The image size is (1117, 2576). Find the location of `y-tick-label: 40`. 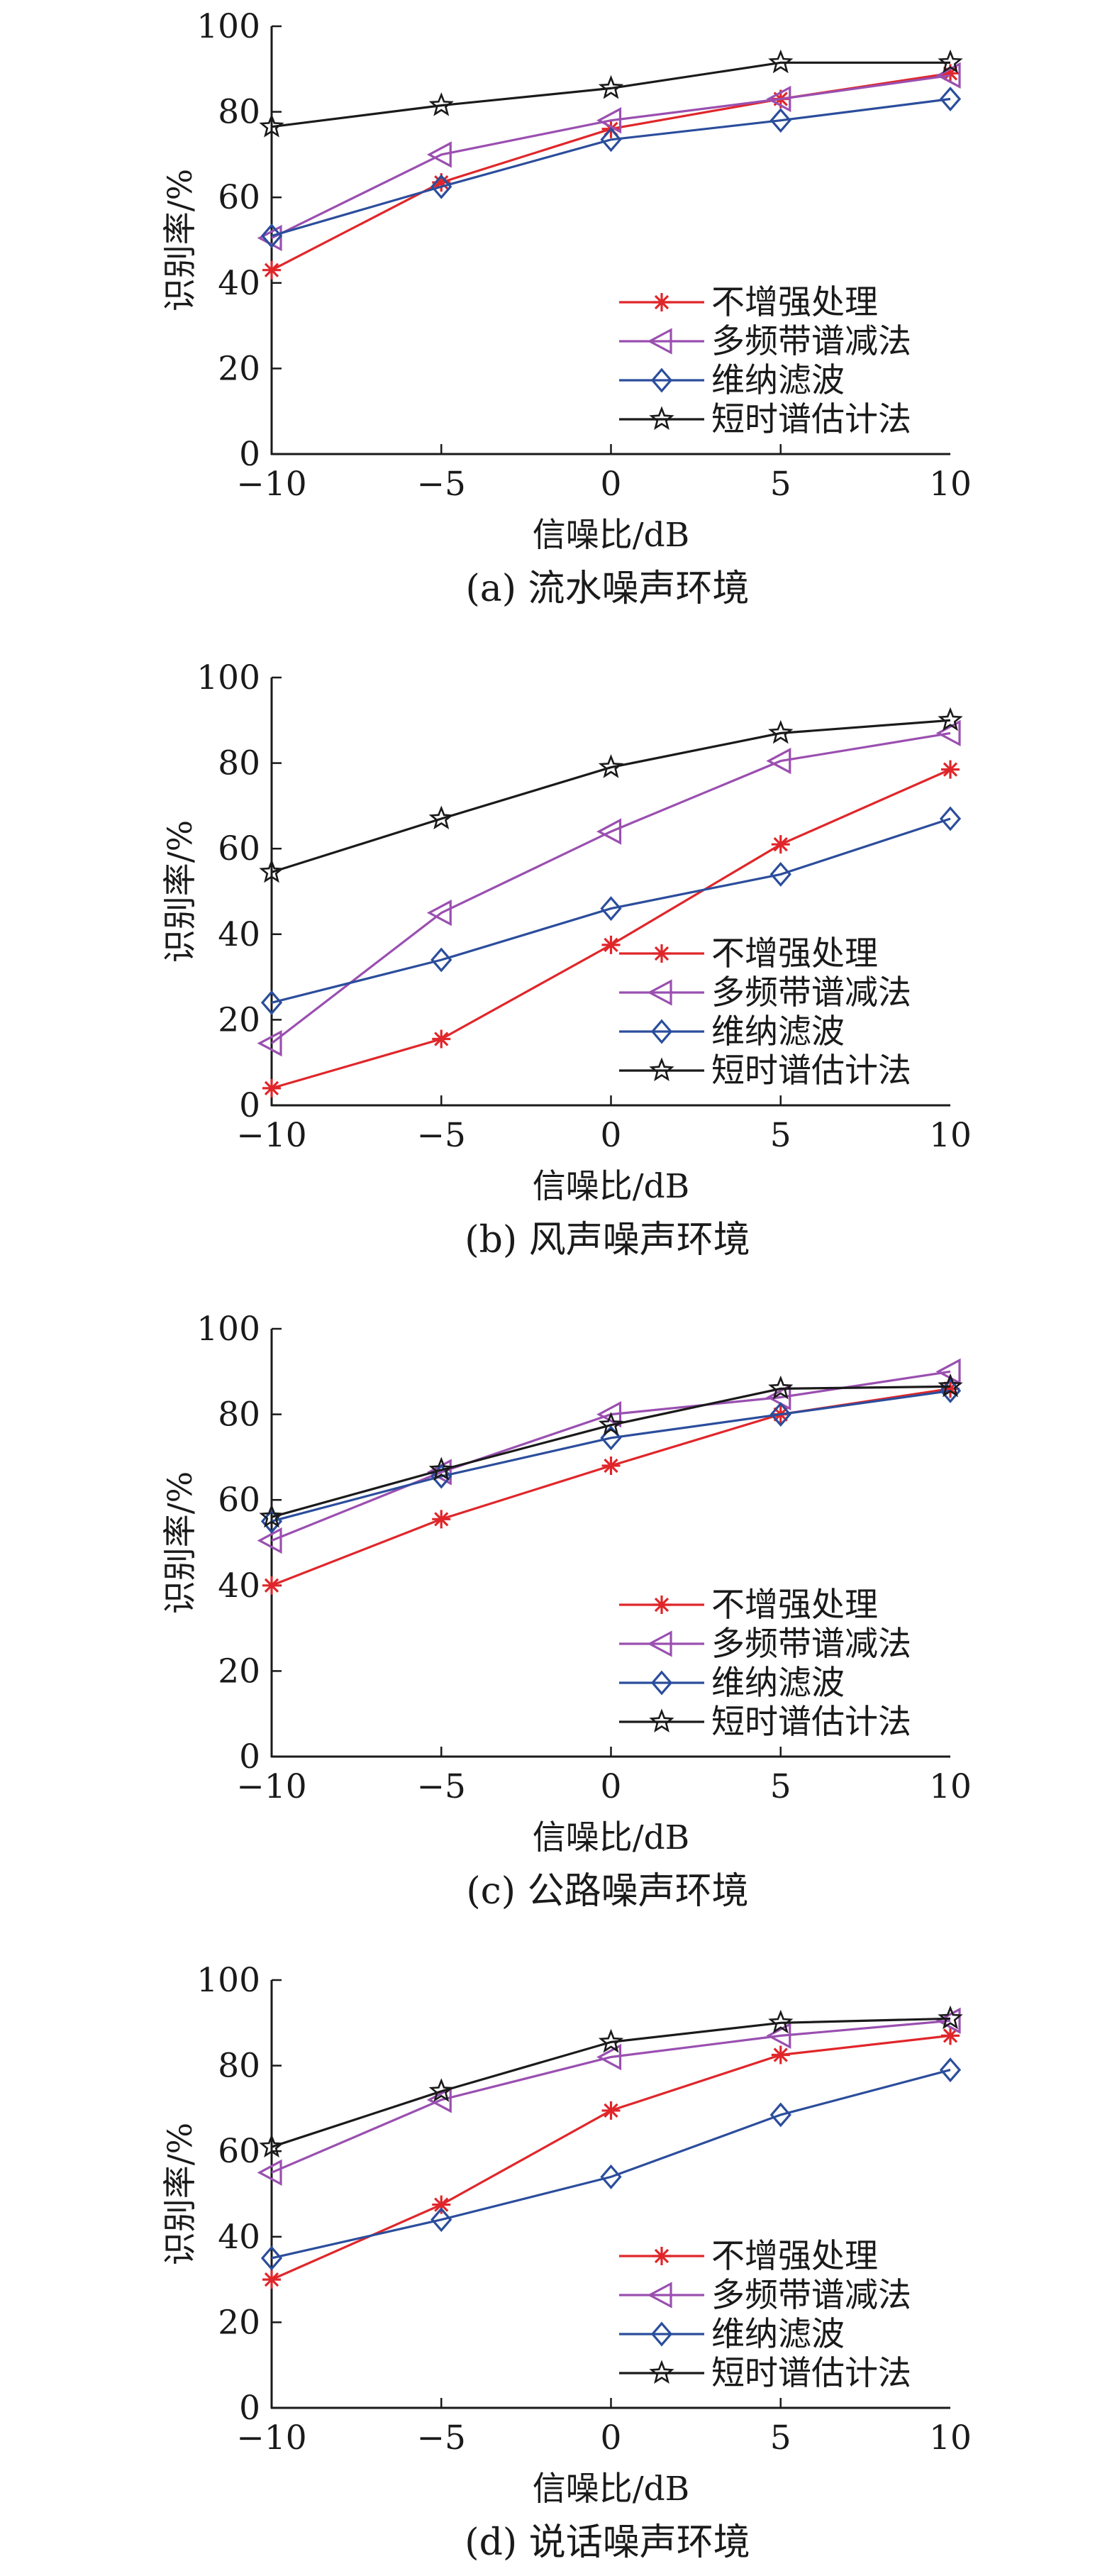

y-tick-label: 40 is located at coordinates (239, 1585).